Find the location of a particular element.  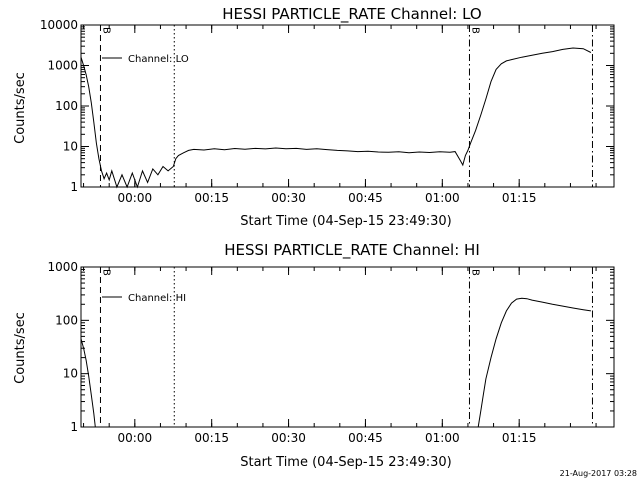

chart-title: HESSI PARTICLE_RATE Channel: HI is located at coordinates (352, 250).